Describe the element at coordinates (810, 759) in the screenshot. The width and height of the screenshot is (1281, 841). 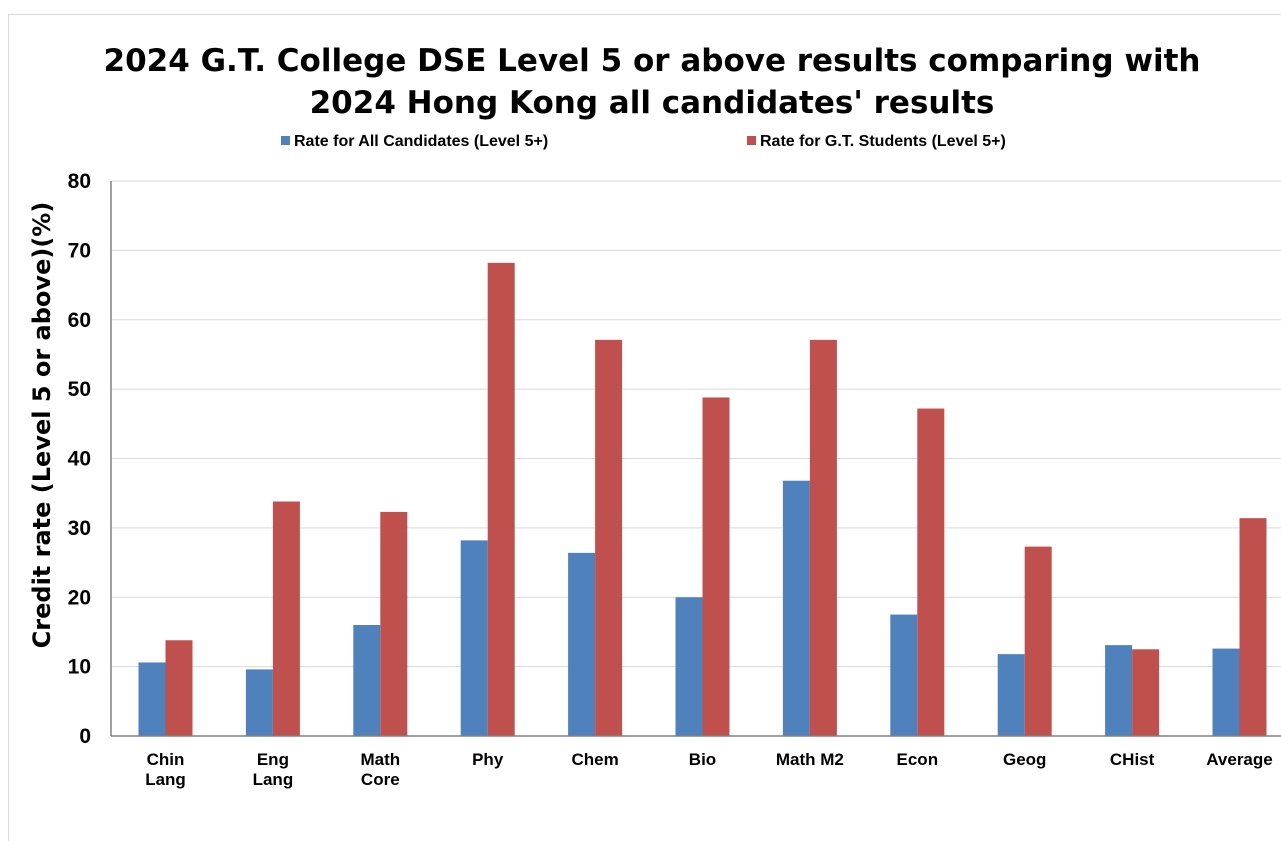
I see `x-tick-label: Math M2` at that location.